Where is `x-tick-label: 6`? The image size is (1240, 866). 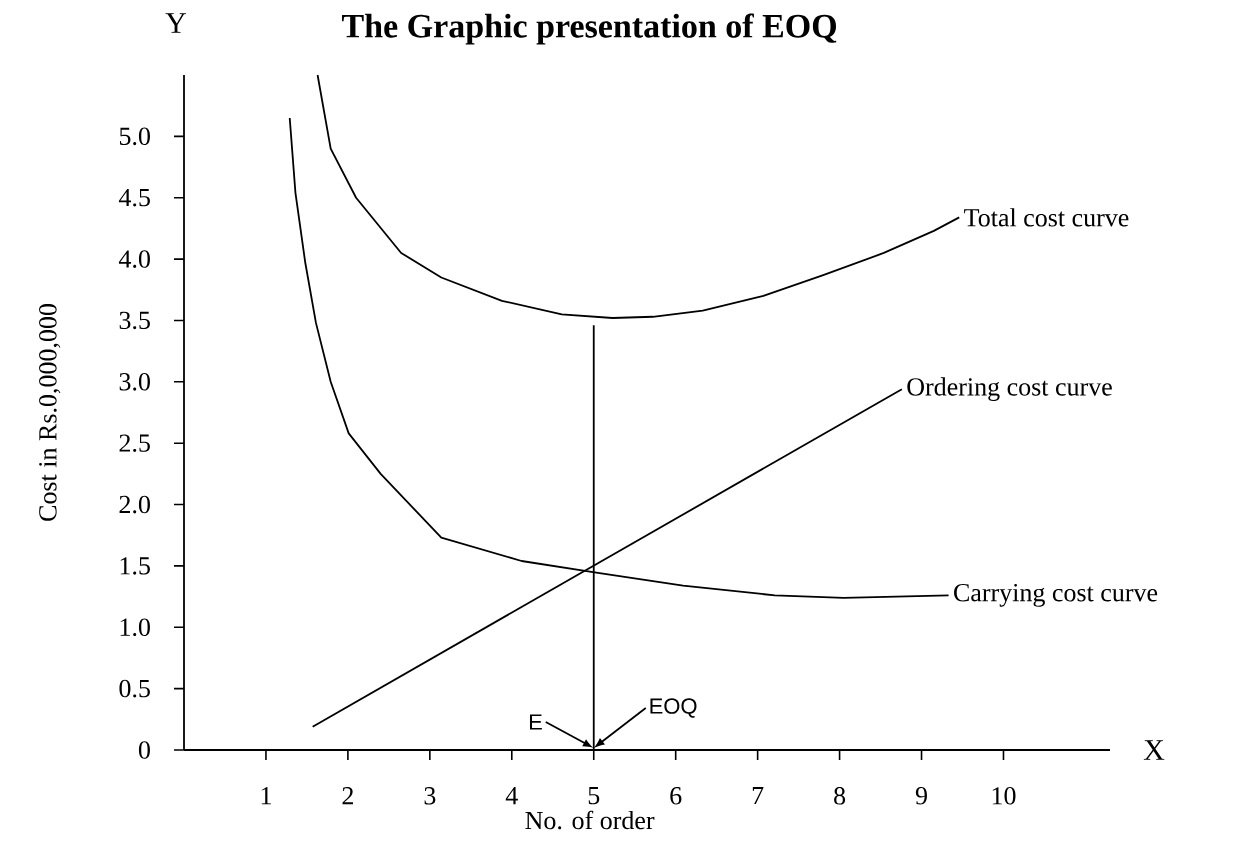 x-tick-label: 6 is located at coordinates (676, 796).